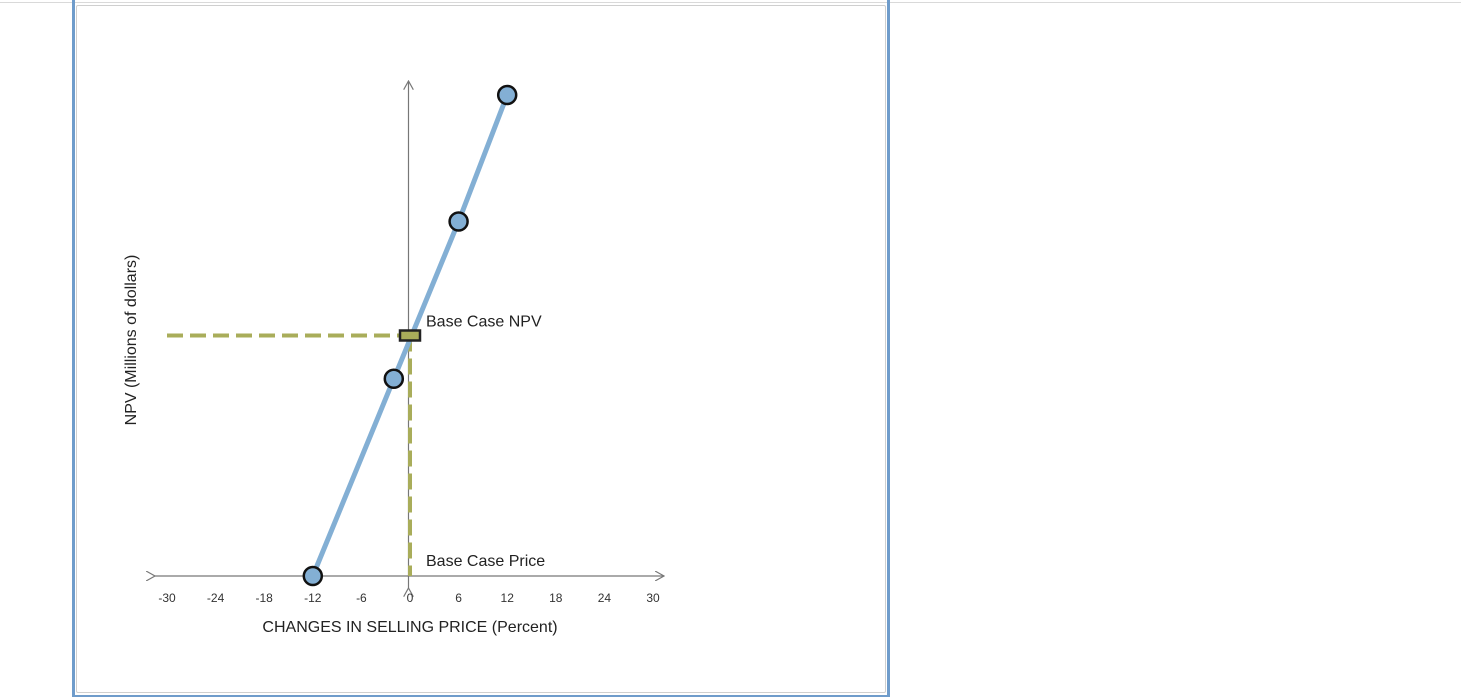  I want to click on npv-series-line, so click(410, 335).